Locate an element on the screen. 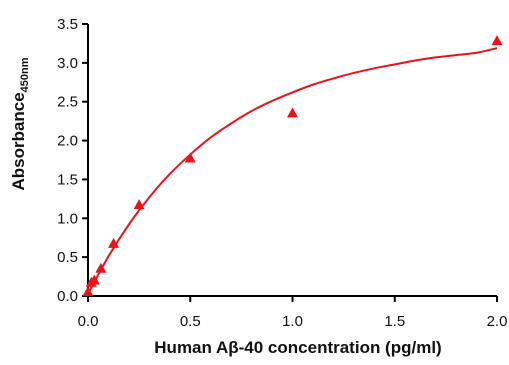 This screenshot has width=509, height=365. x-tick-label: 0.0 is located at coordinates (88, 321).